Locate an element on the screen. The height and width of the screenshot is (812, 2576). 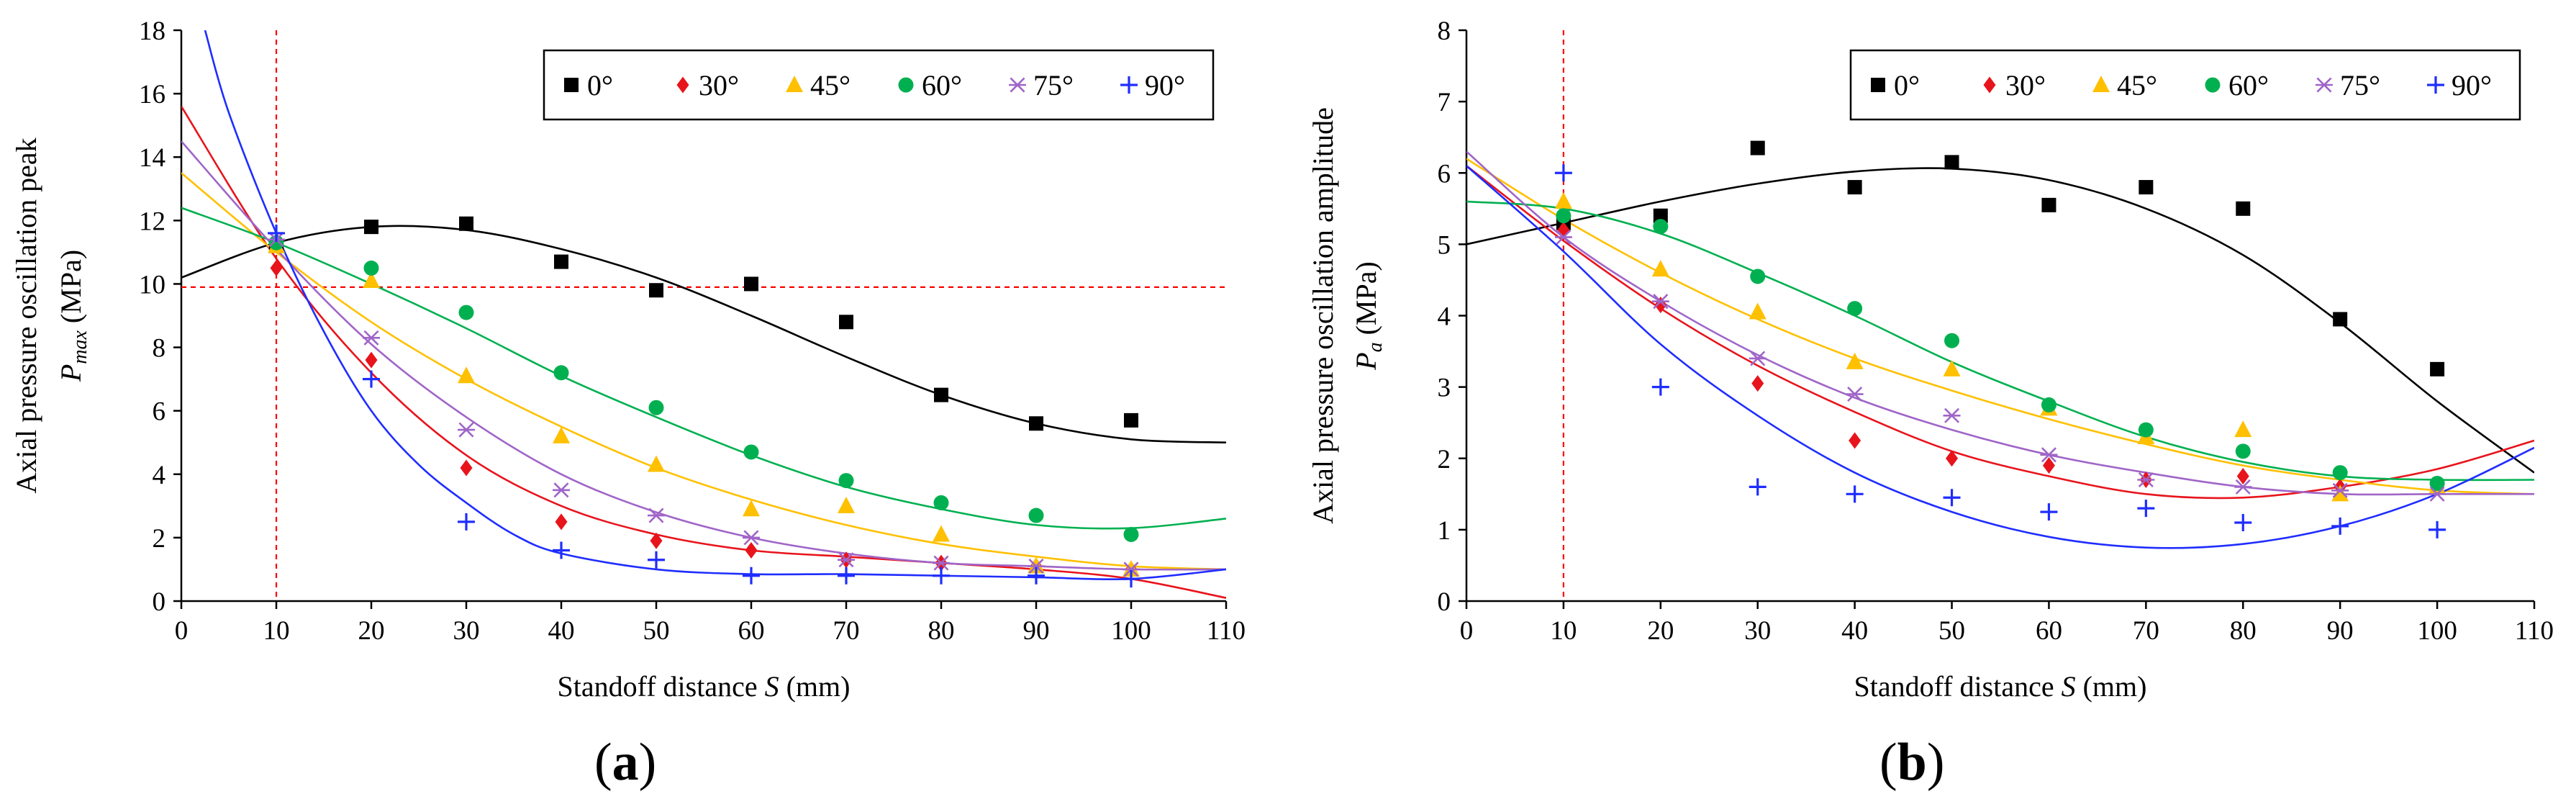
charta-y-tick-label: 2 is located at coordinates (159, 539).